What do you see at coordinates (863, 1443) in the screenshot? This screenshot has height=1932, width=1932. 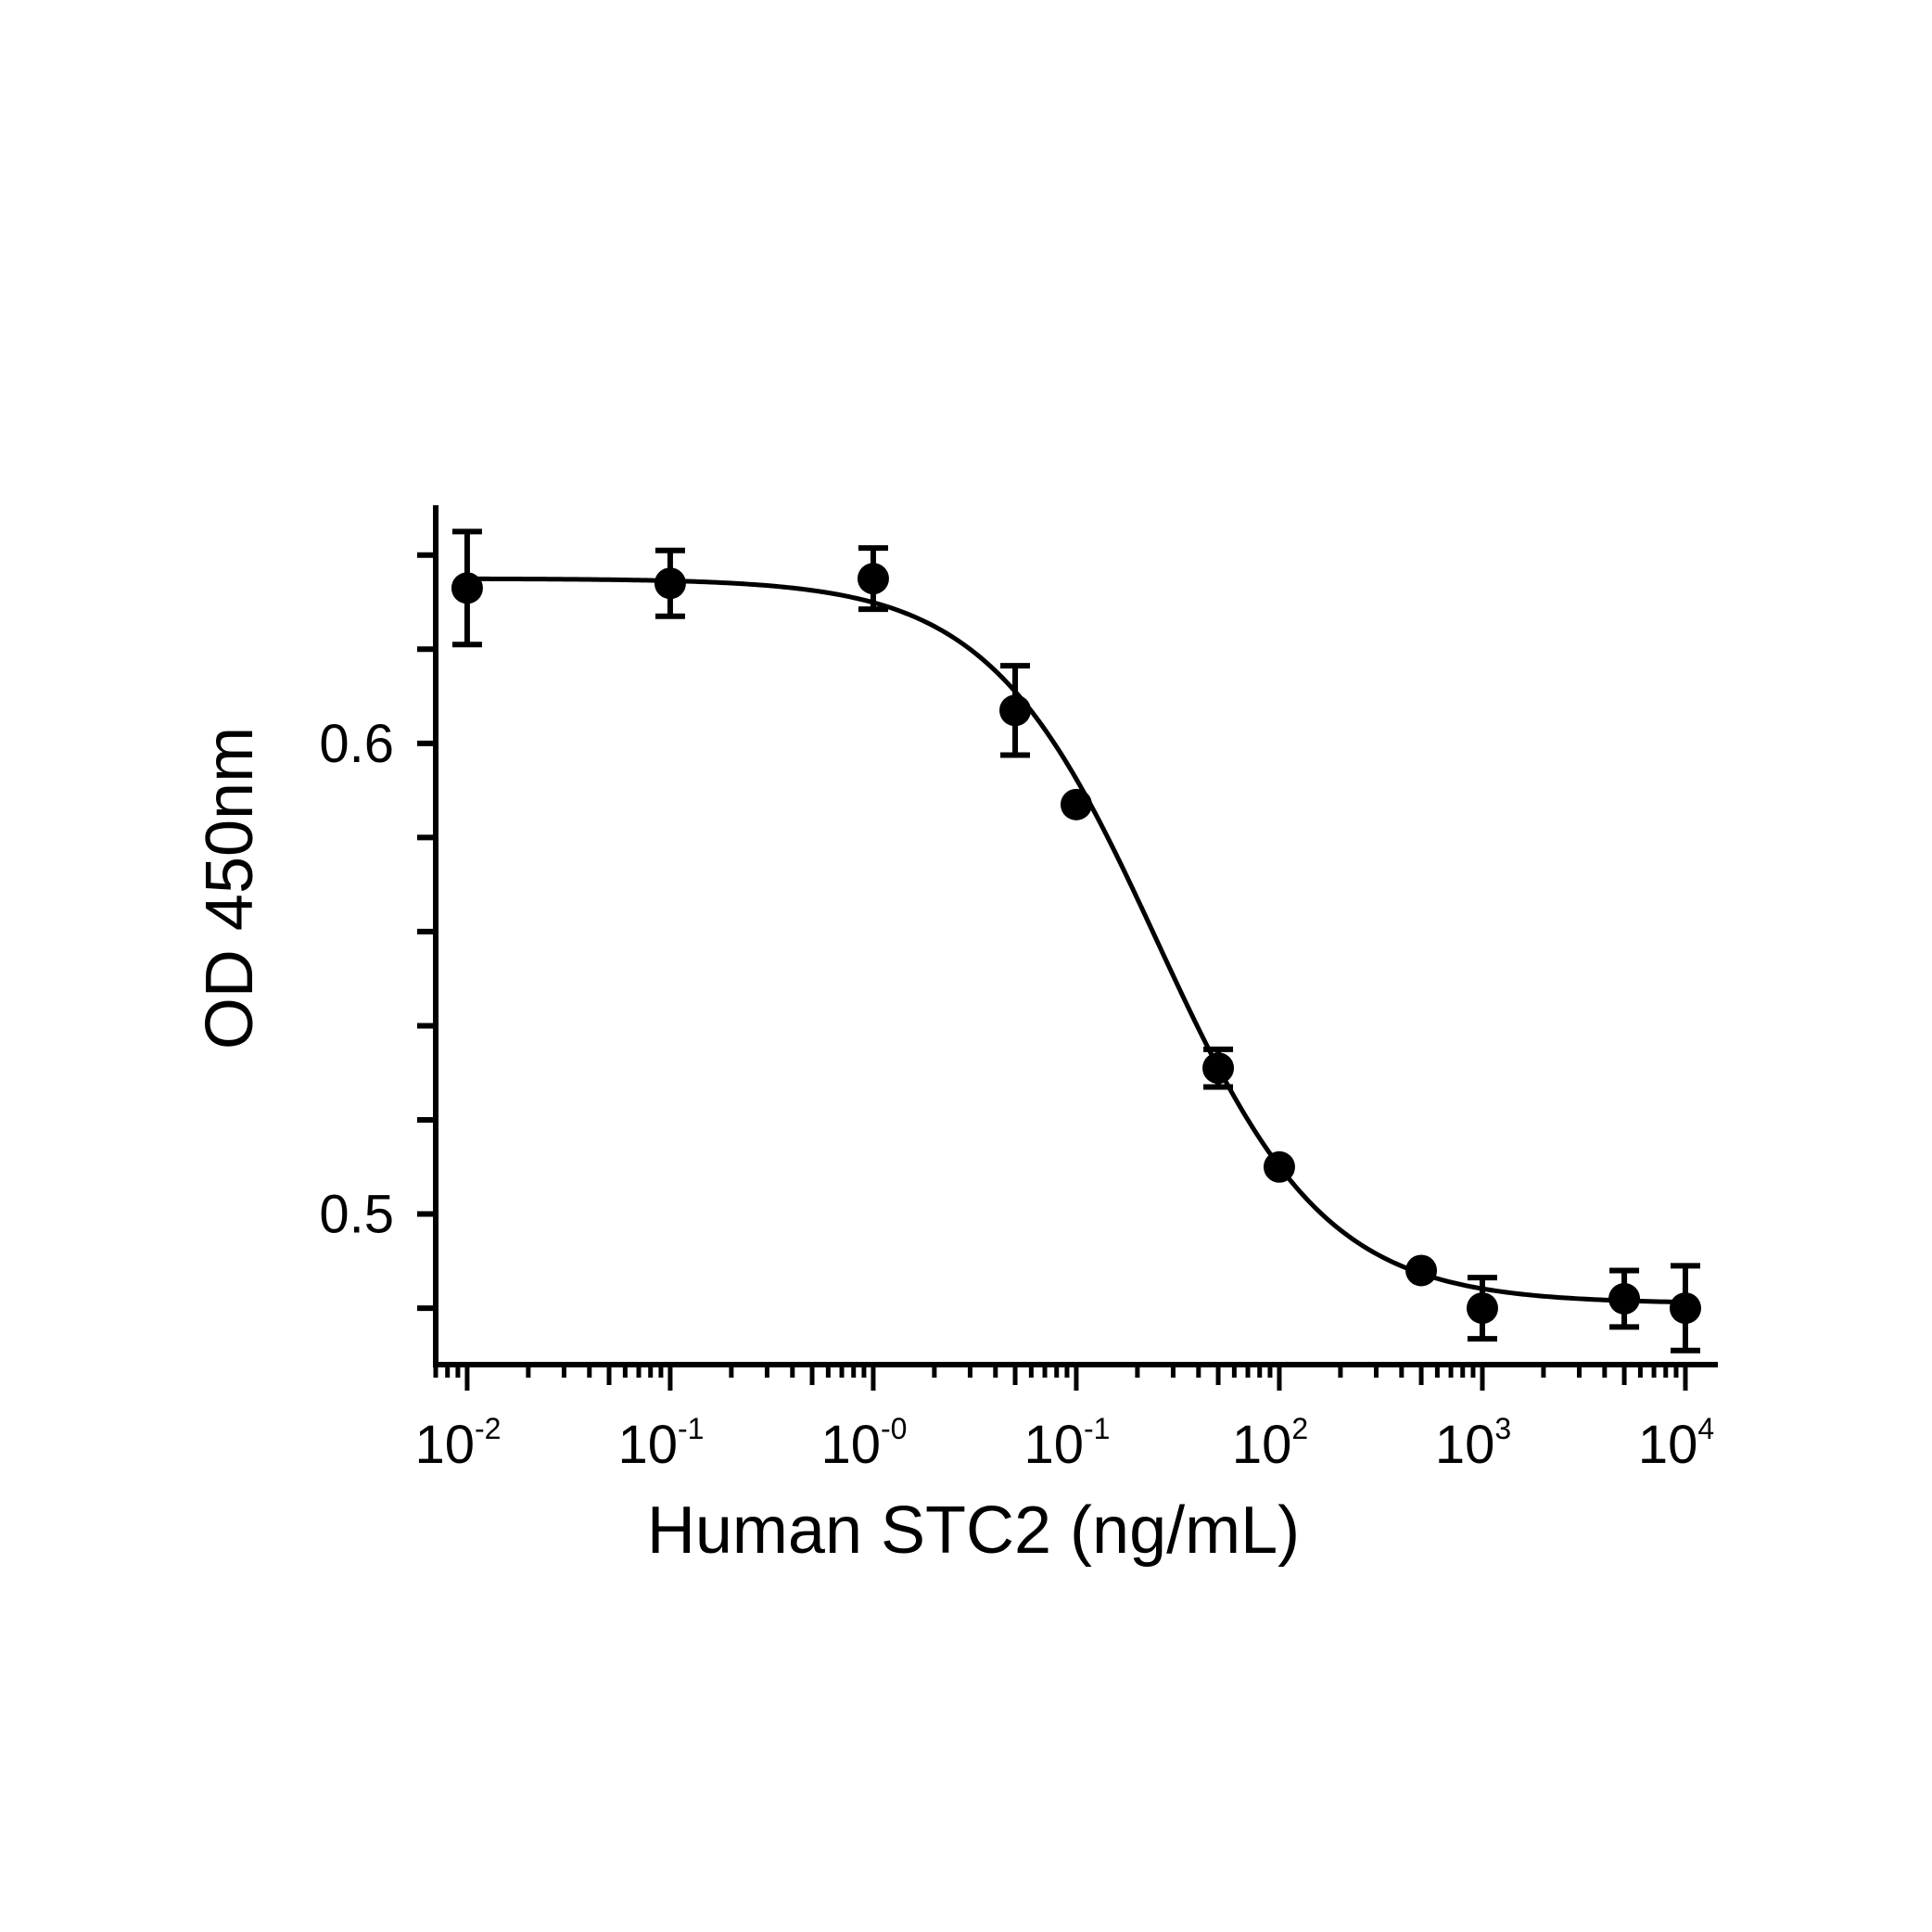 I see `x-tick-label: 10⁻⁰` at bounding box center [863, 1443].